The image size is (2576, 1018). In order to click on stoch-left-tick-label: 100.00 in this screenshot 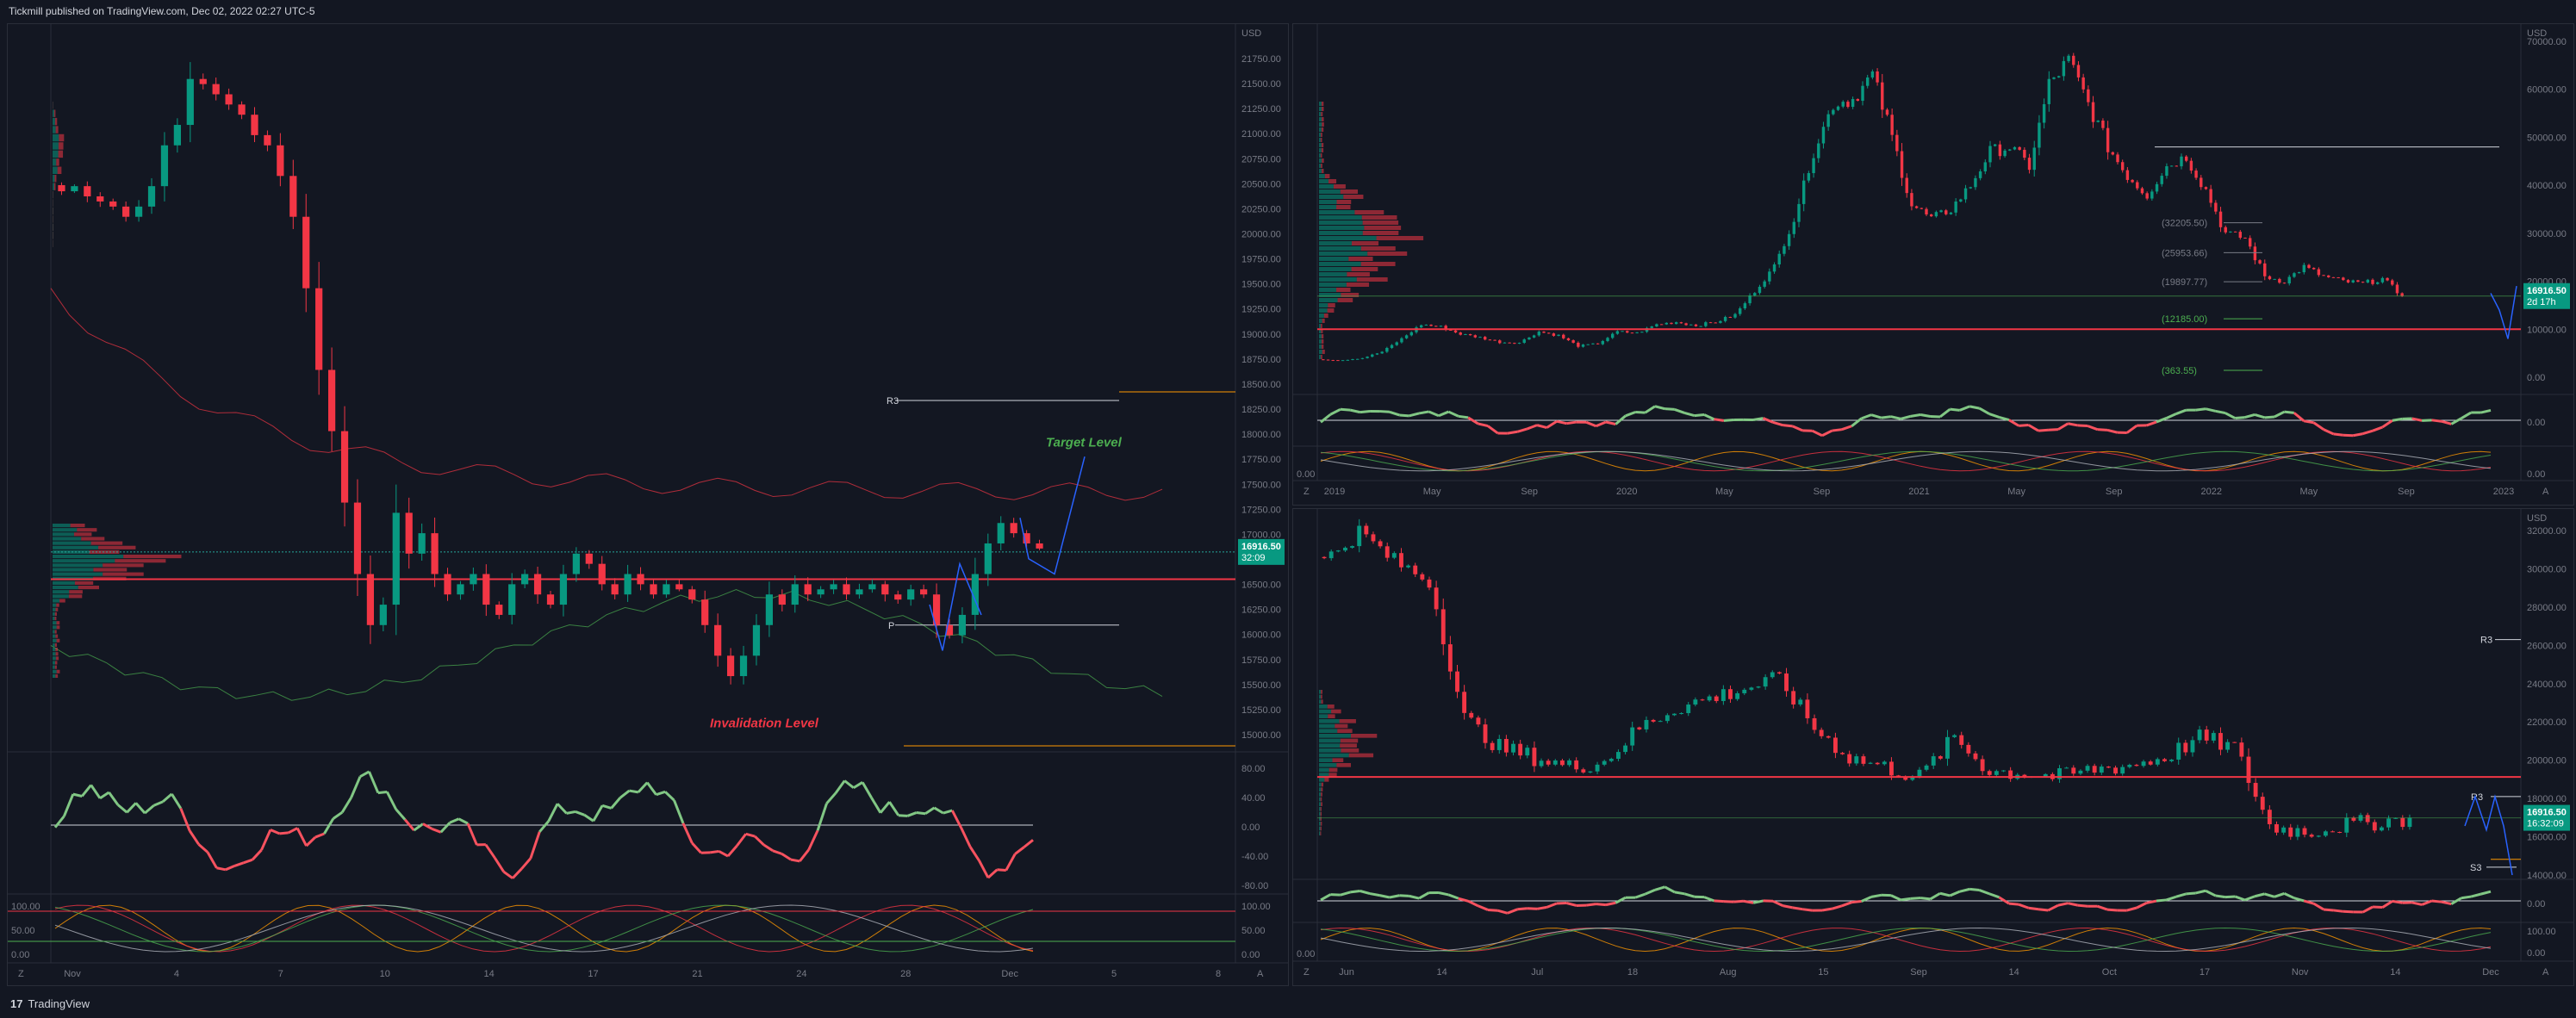, I will do `click(26, 907)`.